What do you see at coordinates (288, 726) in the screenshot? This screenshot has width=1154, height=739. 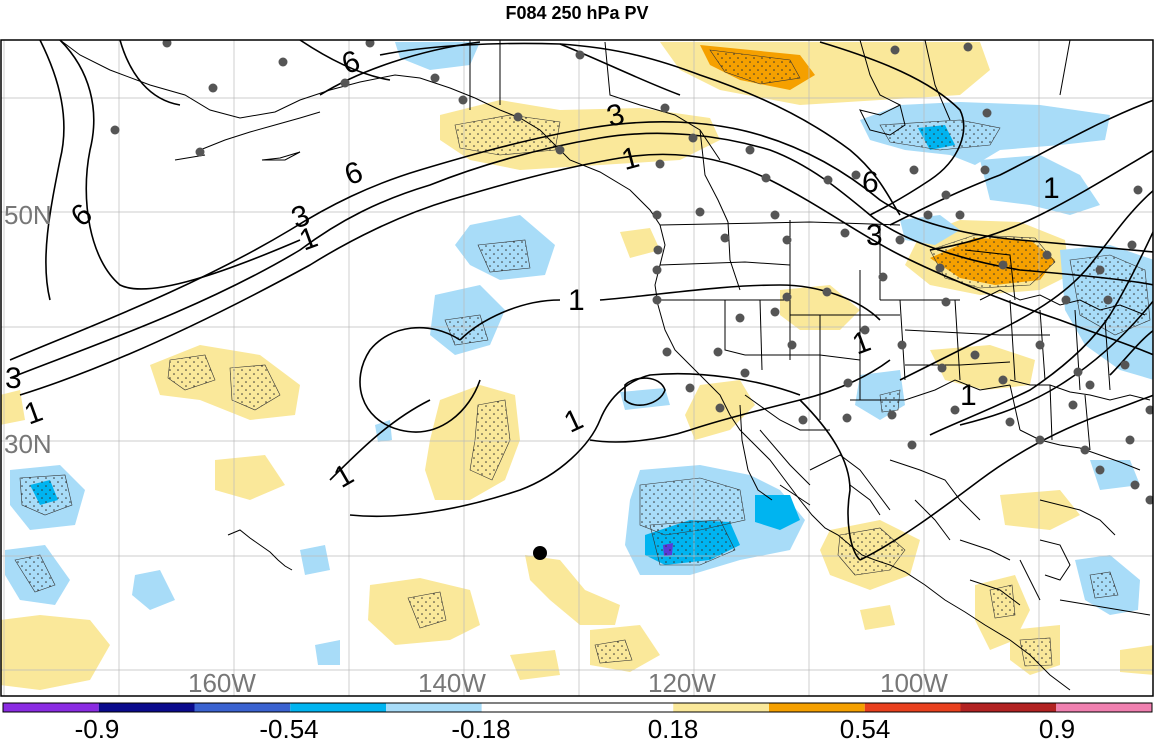 I see `colorbar-tick-label: -0.54` at bounding box center [288, 726].